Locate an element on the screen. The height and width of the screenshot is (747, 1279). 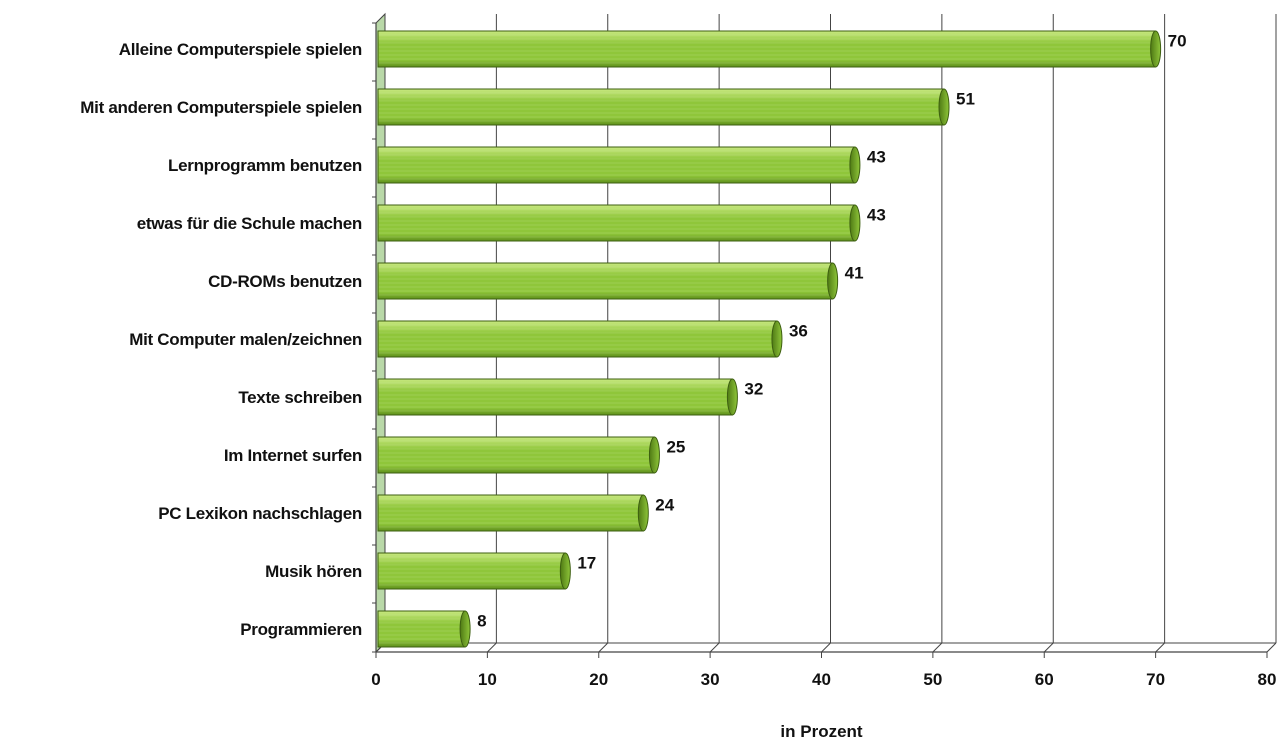
x-tick-label: 20 is located at coordinates (598, 679).